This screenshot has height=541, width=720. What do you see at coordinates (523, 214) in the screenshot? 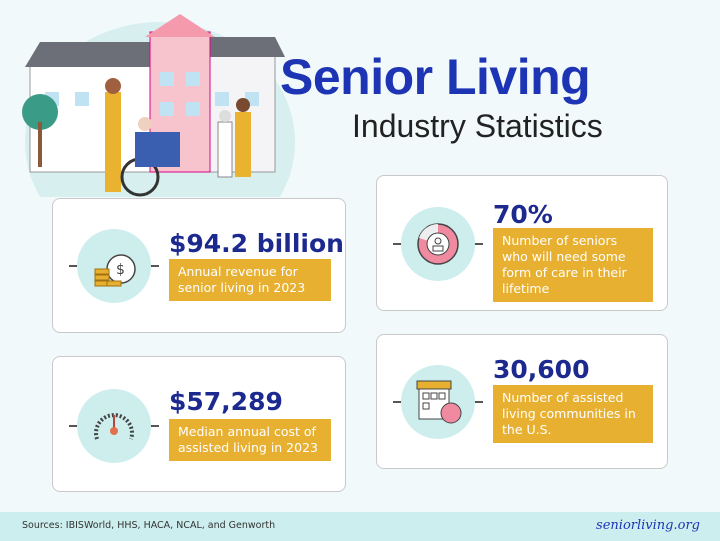
I see `stat-value: 70%` at bounding box center [523, 214].